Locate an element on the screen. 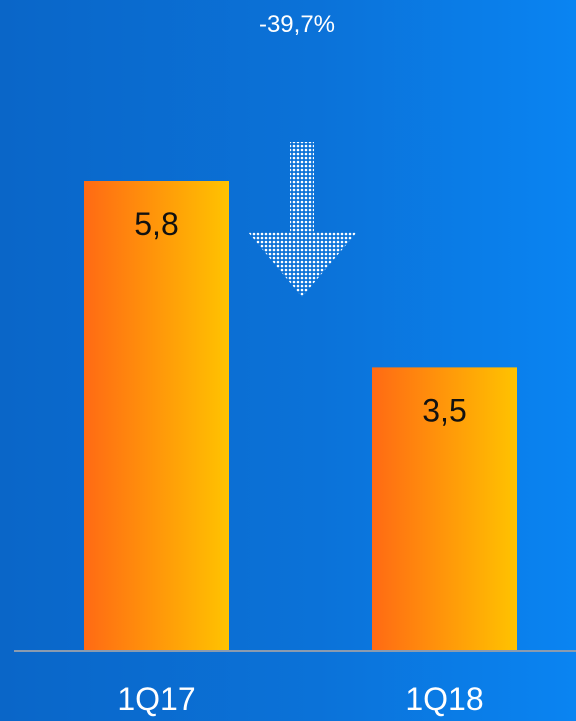 The width and height of the screenshot is (576, 721). category-label: 1Q17 is located at coordinates (156, 699).